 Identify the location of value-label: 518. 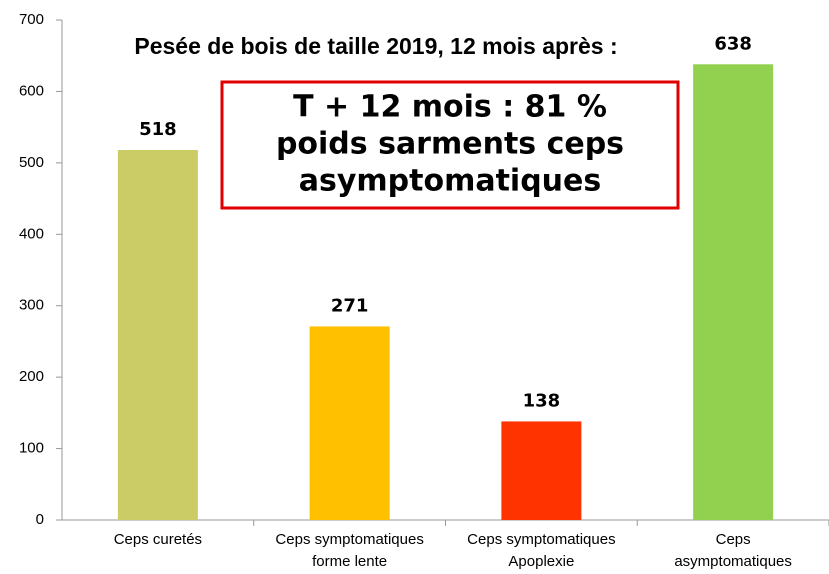
(158, 129).